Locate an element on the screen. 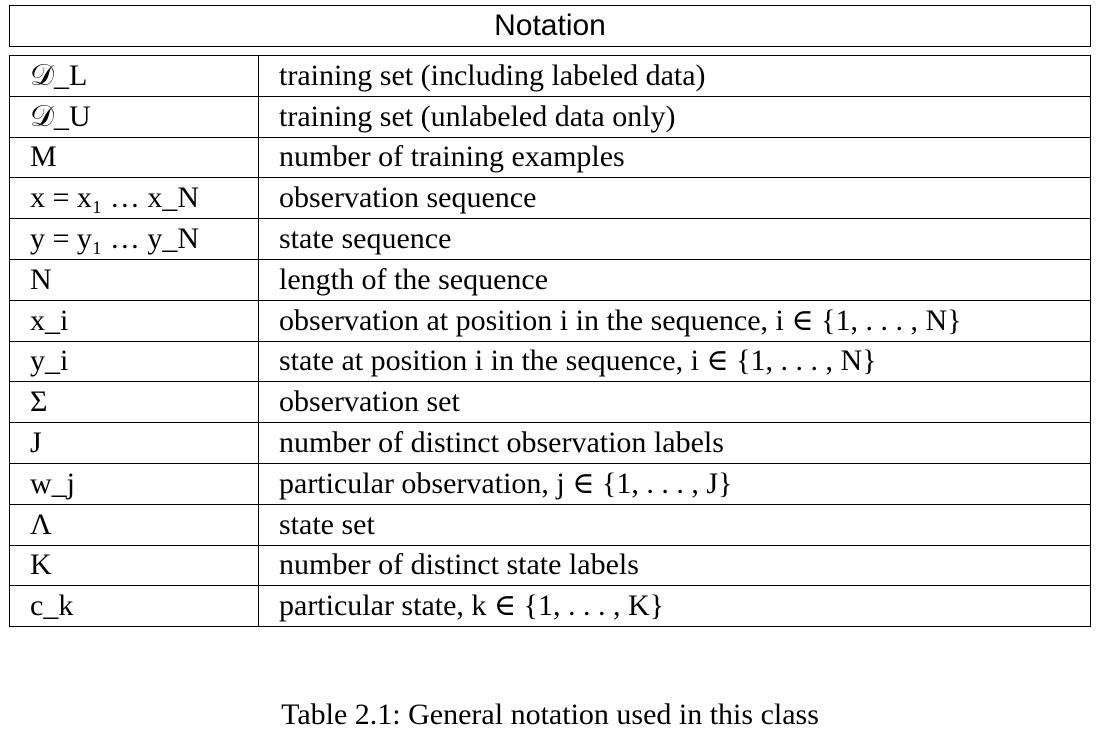 This screenshot has width=1106, height=746. symbol-cell: K is located at coordinates (134, 565).